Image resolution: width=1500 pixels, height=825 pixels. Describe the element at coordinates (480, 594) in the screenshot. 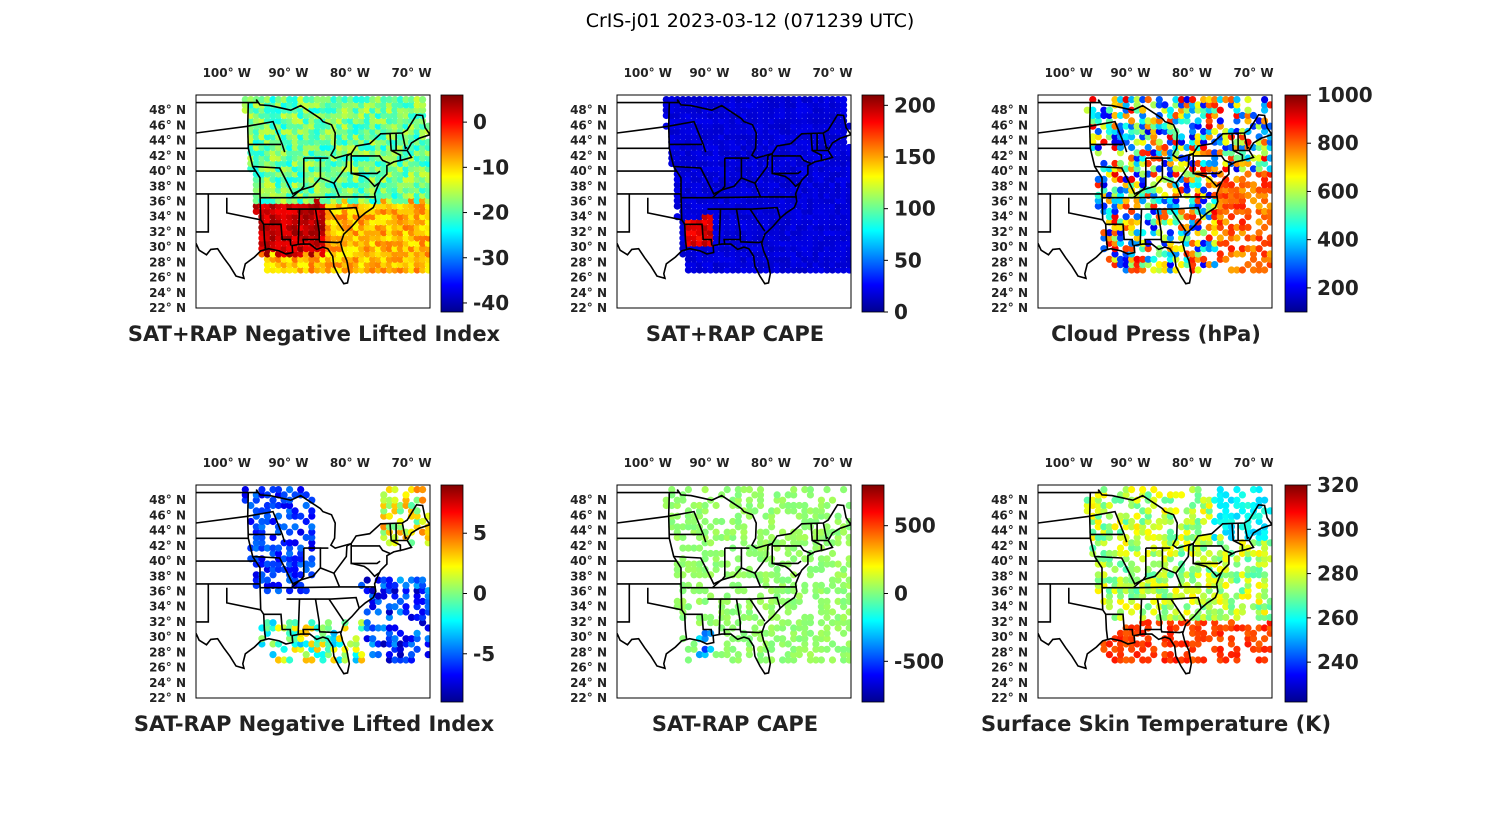

I see `colorbar-tick-label: 0` at that location.